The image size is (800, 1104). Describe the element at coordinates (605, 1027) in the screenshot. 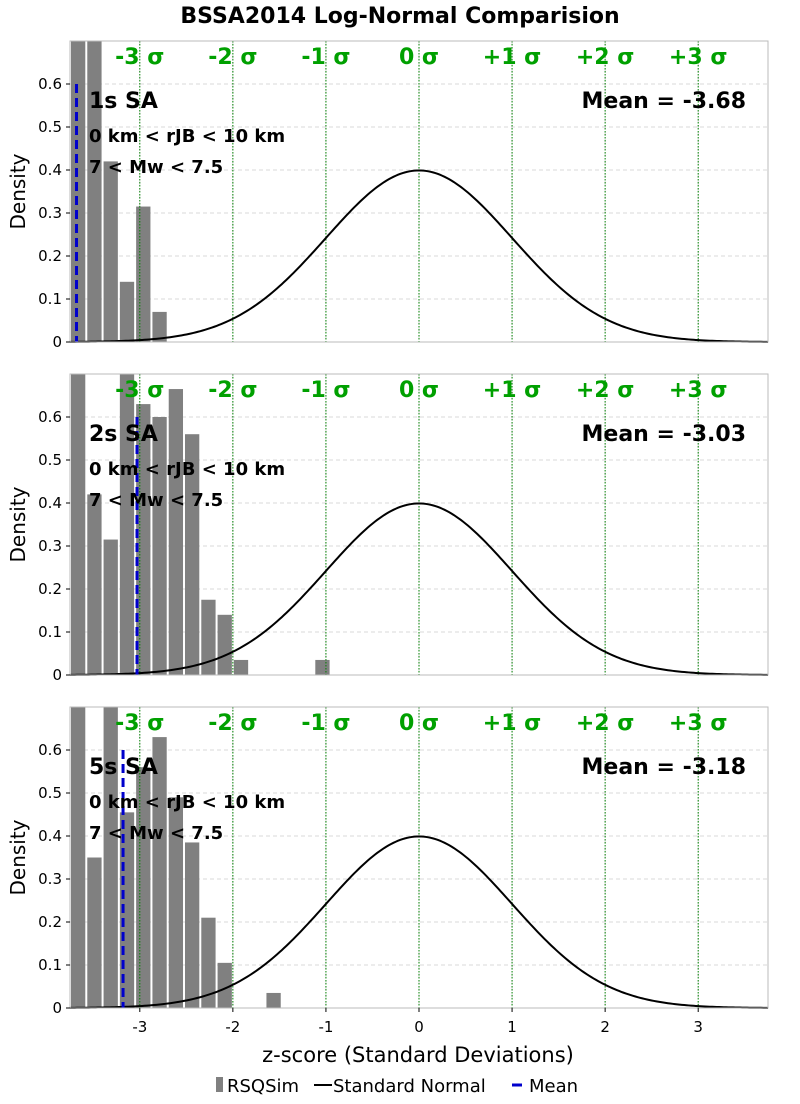

I see `x-tick-label: 2` at that location.